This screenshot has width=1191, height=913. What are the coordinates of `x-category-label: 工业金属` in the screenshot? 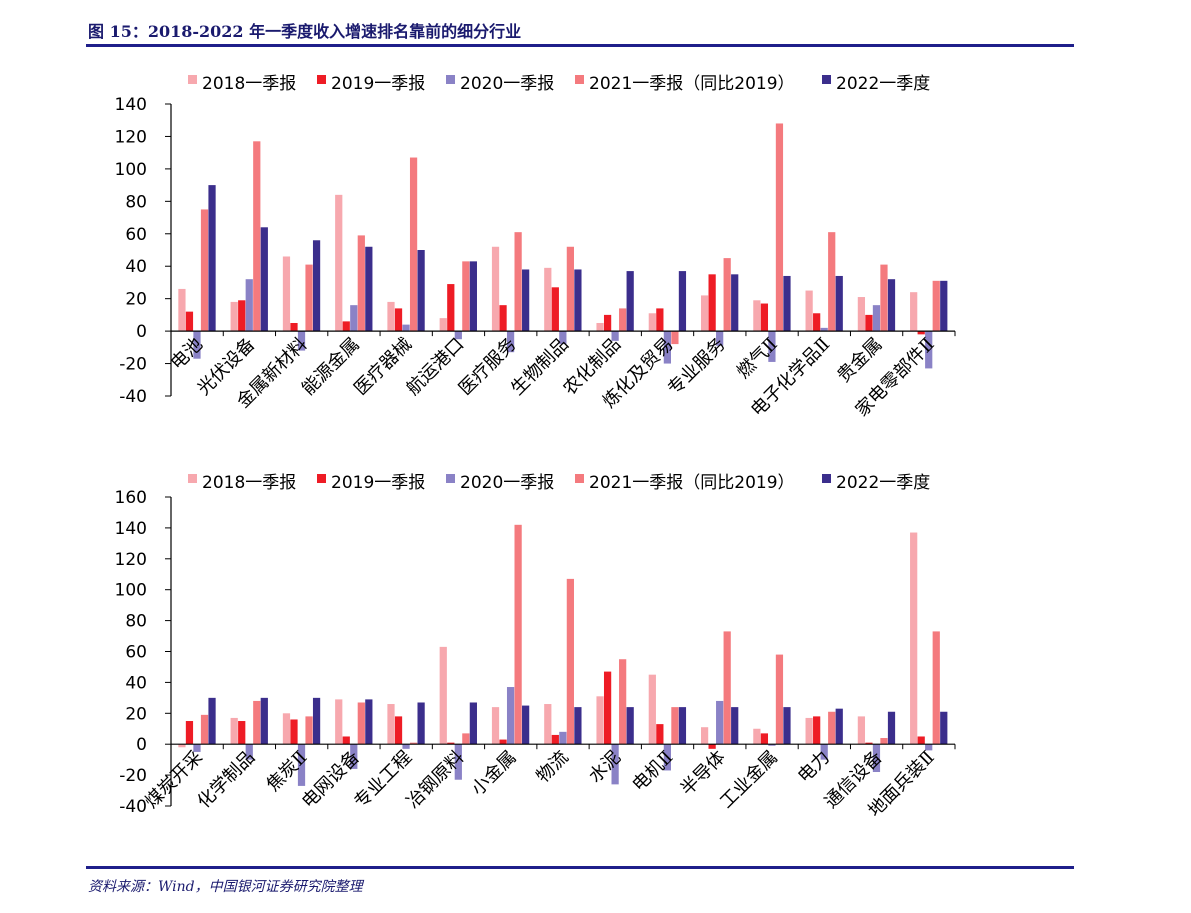 It's located at (749, 780).